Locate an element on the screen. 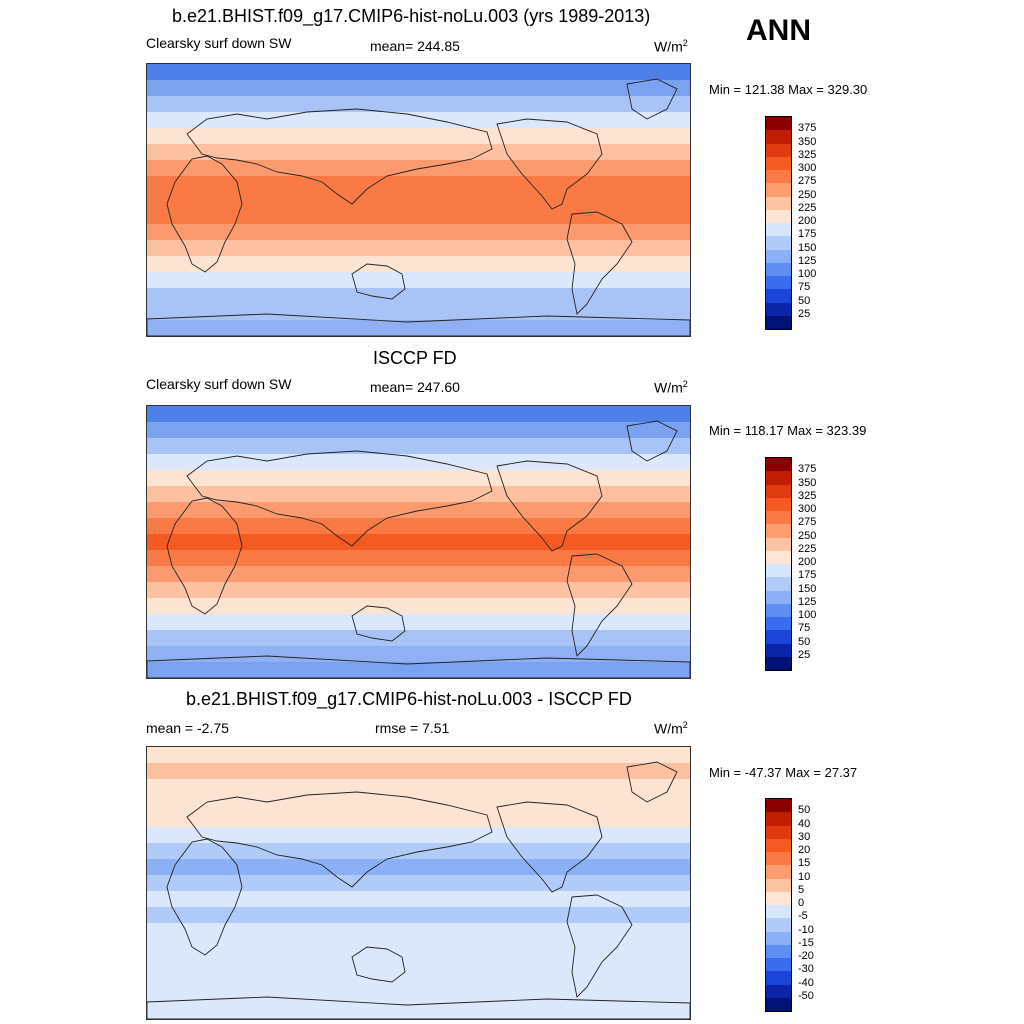 The image size is (1024, 1024). panel-1-mean-label: mean= 244.85 is located at coordinates (415, 46).